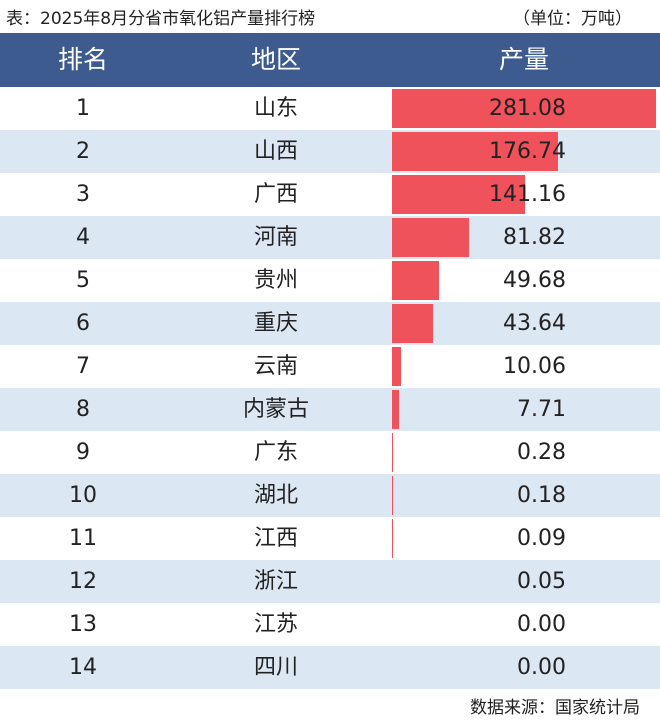 The image size is (660, 724). What do you see at coordinates (83, 581) in the screenshot?
I see `rank-cell: 12` at bounding box center [83, 581].